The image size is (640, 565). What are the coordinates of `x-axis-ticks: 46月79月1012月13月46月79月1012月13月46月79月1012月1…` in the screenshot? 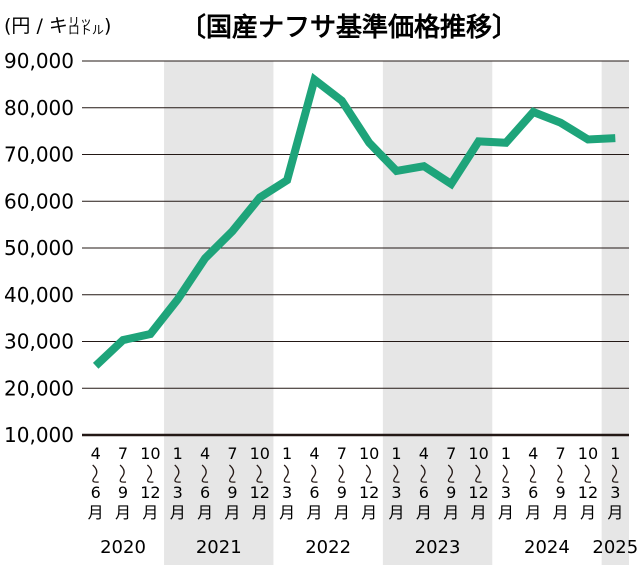 It's located at (356, 483).